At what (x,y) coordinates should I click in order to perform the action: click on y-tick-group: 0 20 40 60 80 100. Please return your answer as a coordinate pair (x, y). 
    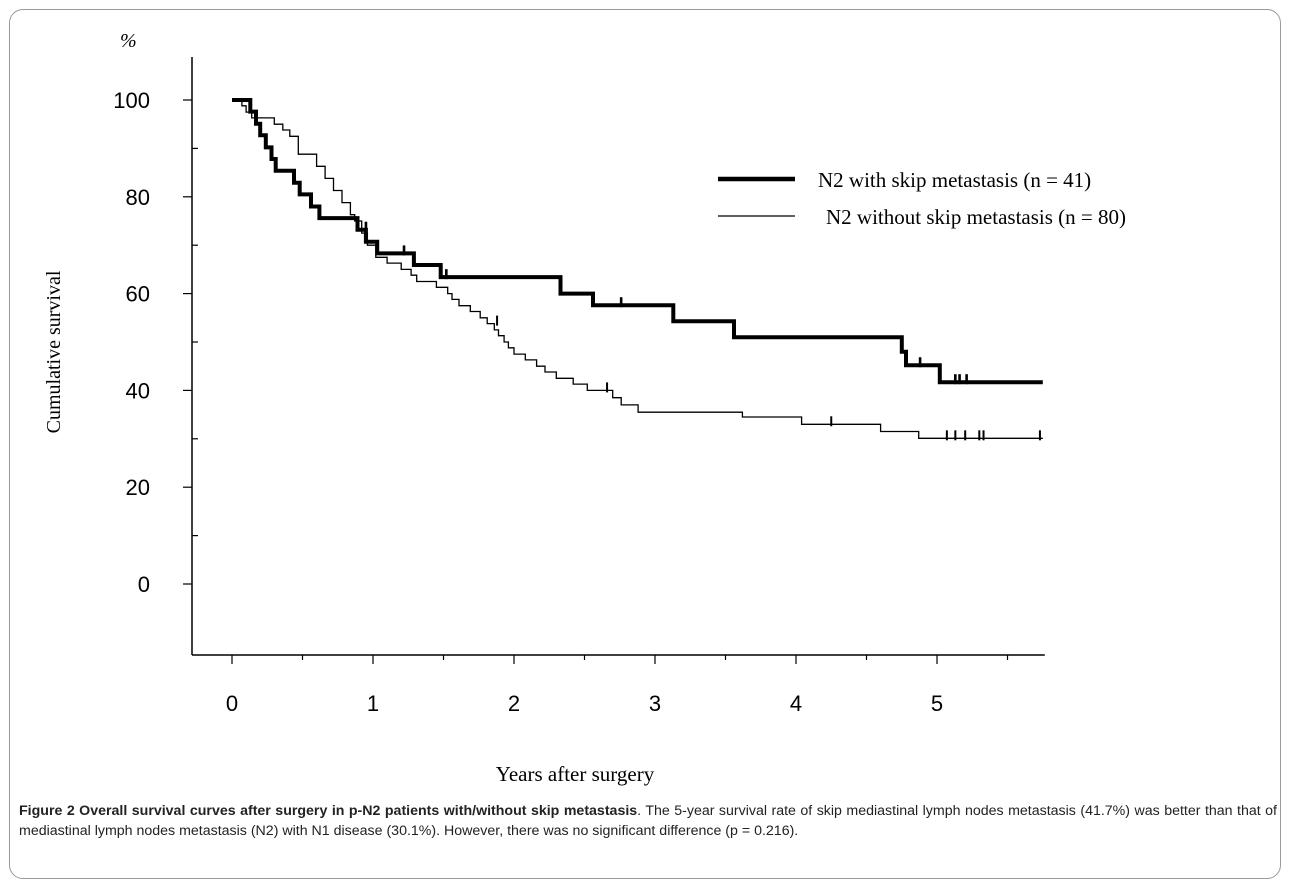
    Looking at the image, I should click on (155, 342).